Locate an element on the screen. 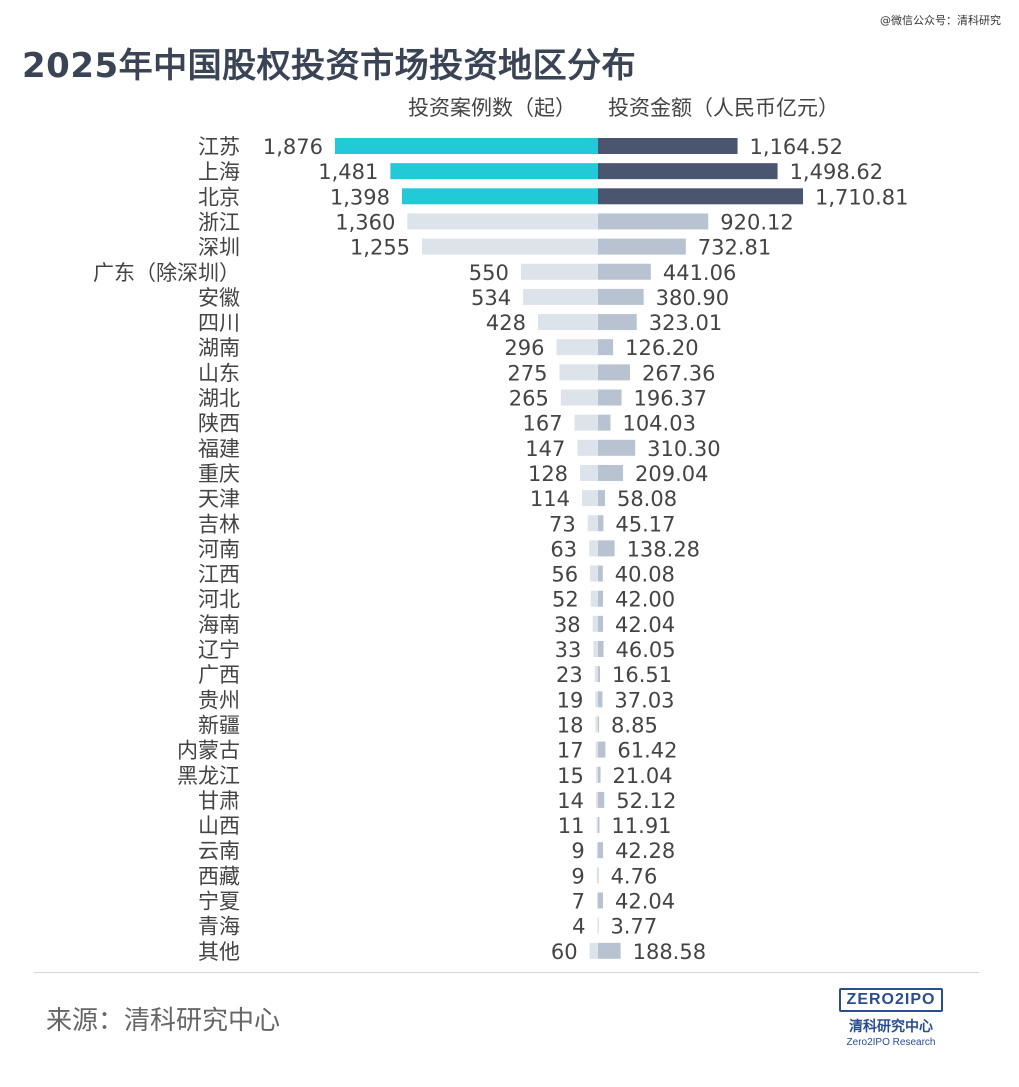  right-value-label: 42.28 is located at coordinates (645, 851).